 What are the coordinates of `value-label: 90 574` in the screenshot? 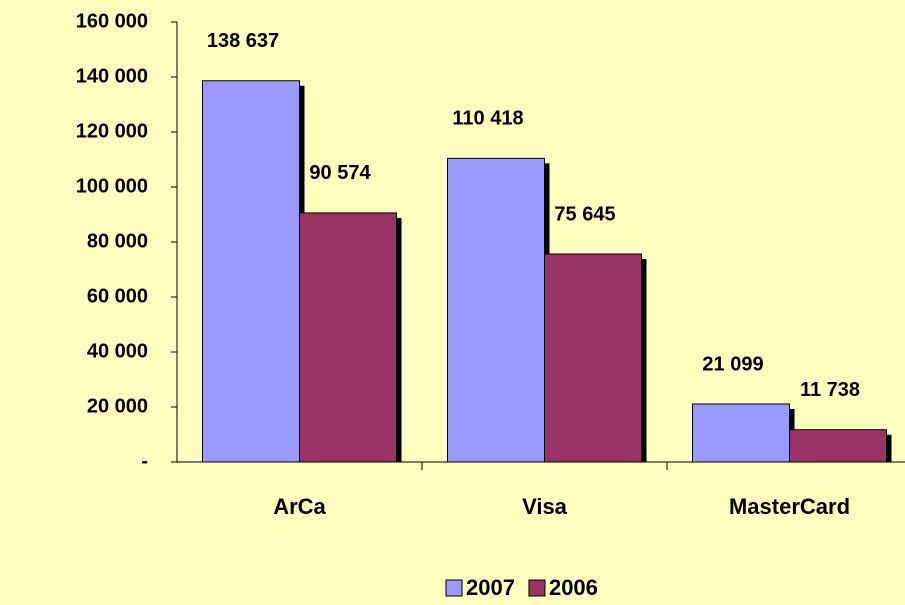 It's located at (340, 173).